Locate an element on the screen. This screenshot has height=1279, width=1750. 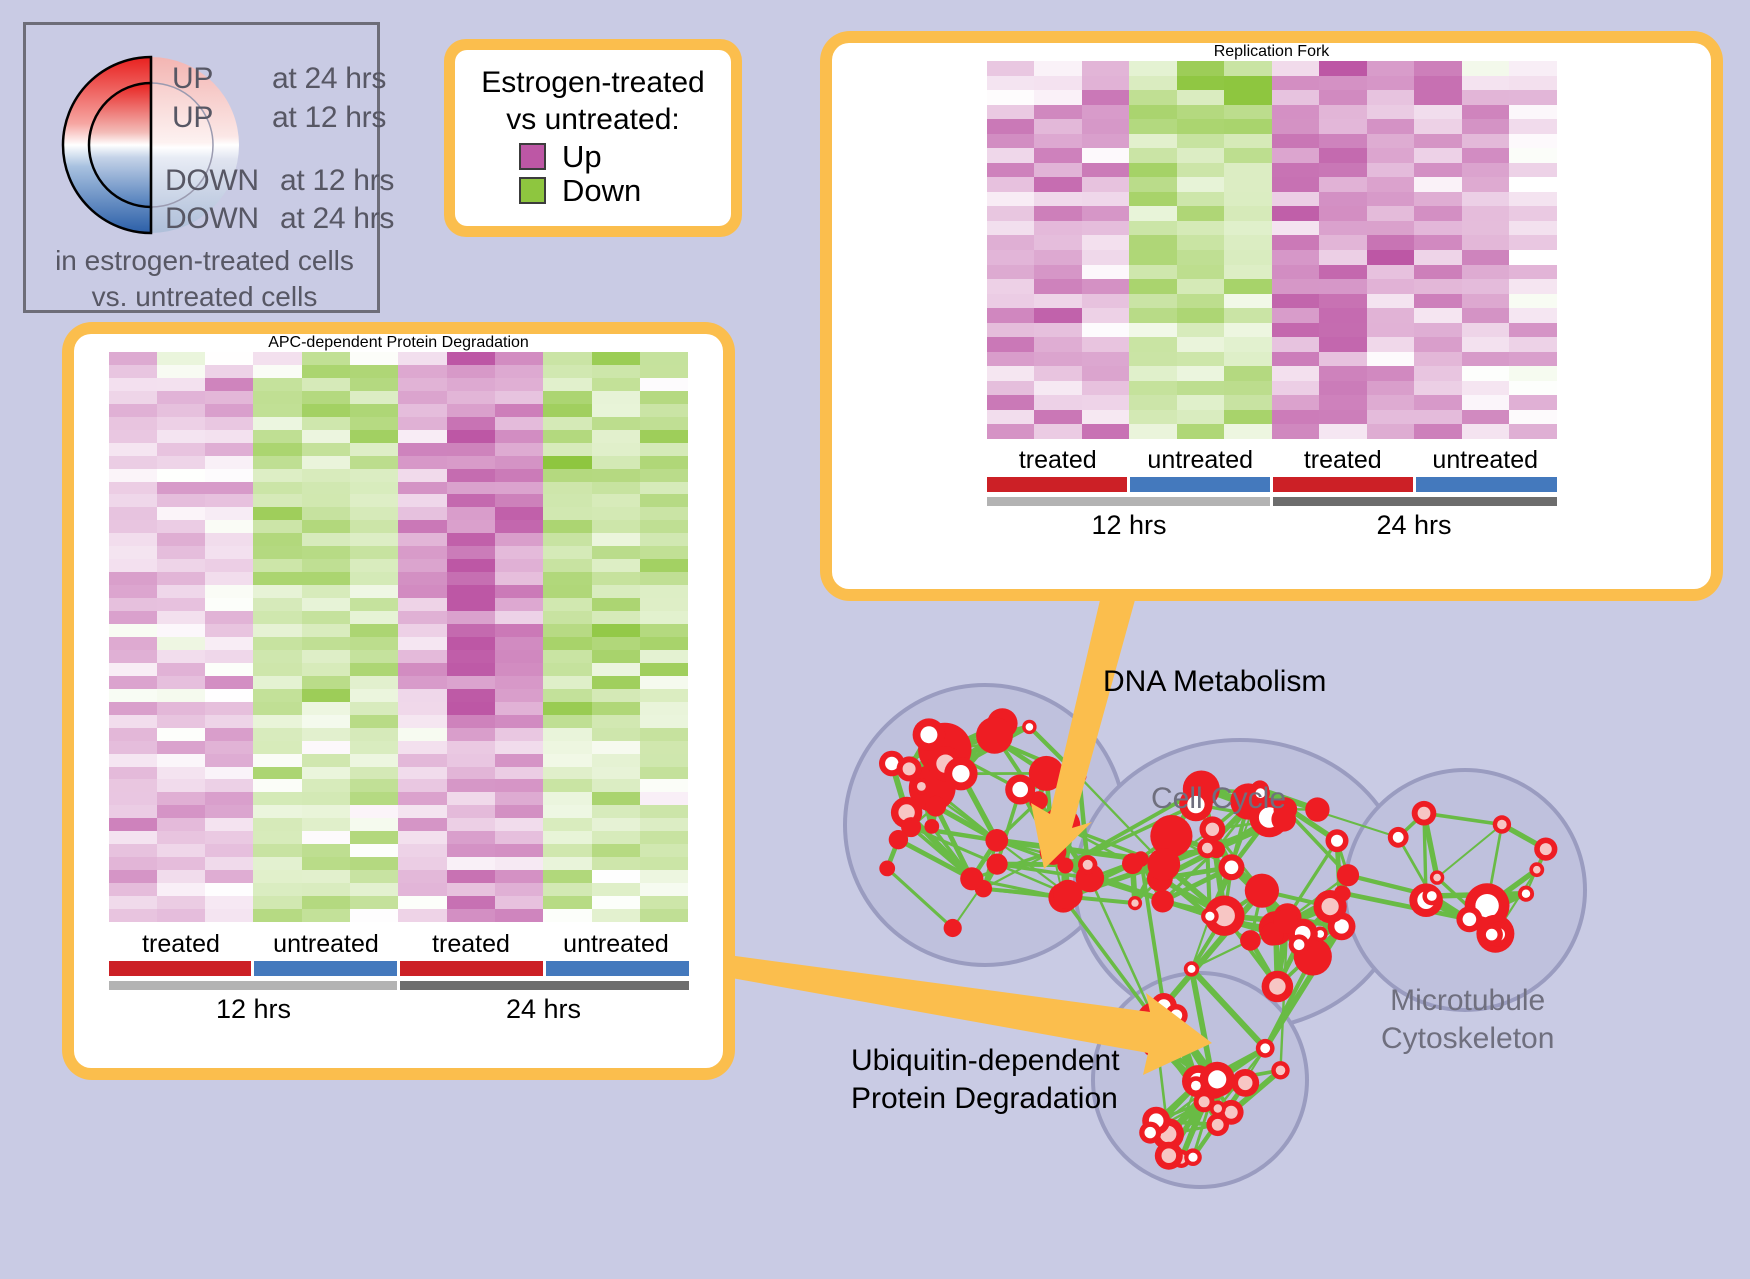
axis-group-bar is located at coordinates (617, 968).